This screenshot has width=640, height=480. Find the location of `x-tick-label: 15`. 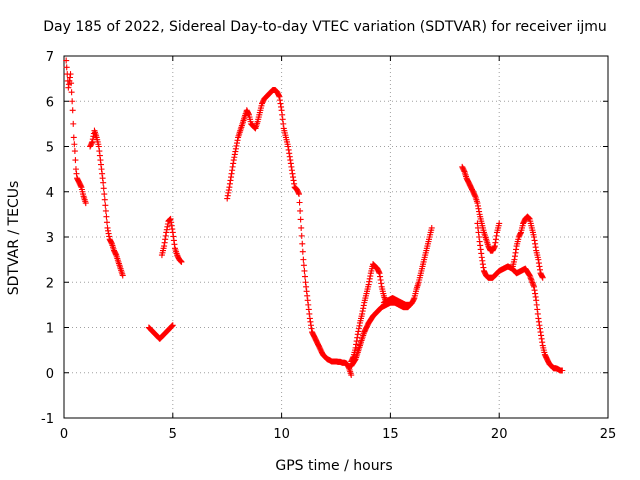

x-tick-label: 15 is located at coordinates (390, 434).